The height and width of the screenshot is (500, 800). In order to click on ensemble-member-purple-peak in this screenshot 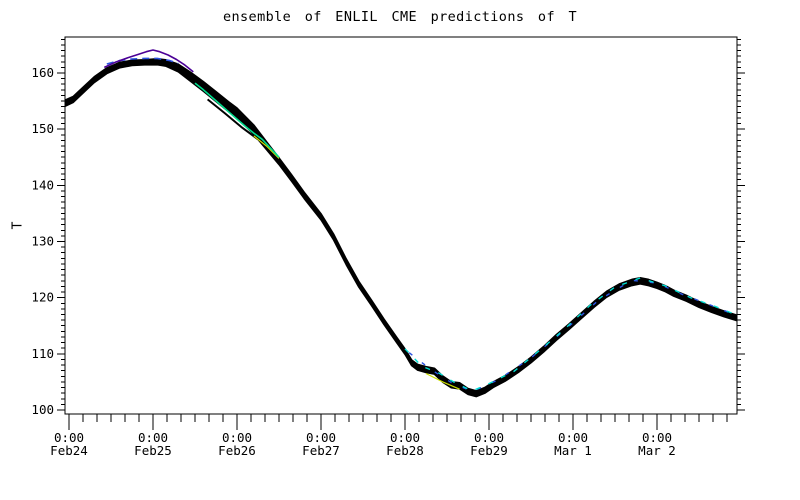, I will do `click(148, 61)`.